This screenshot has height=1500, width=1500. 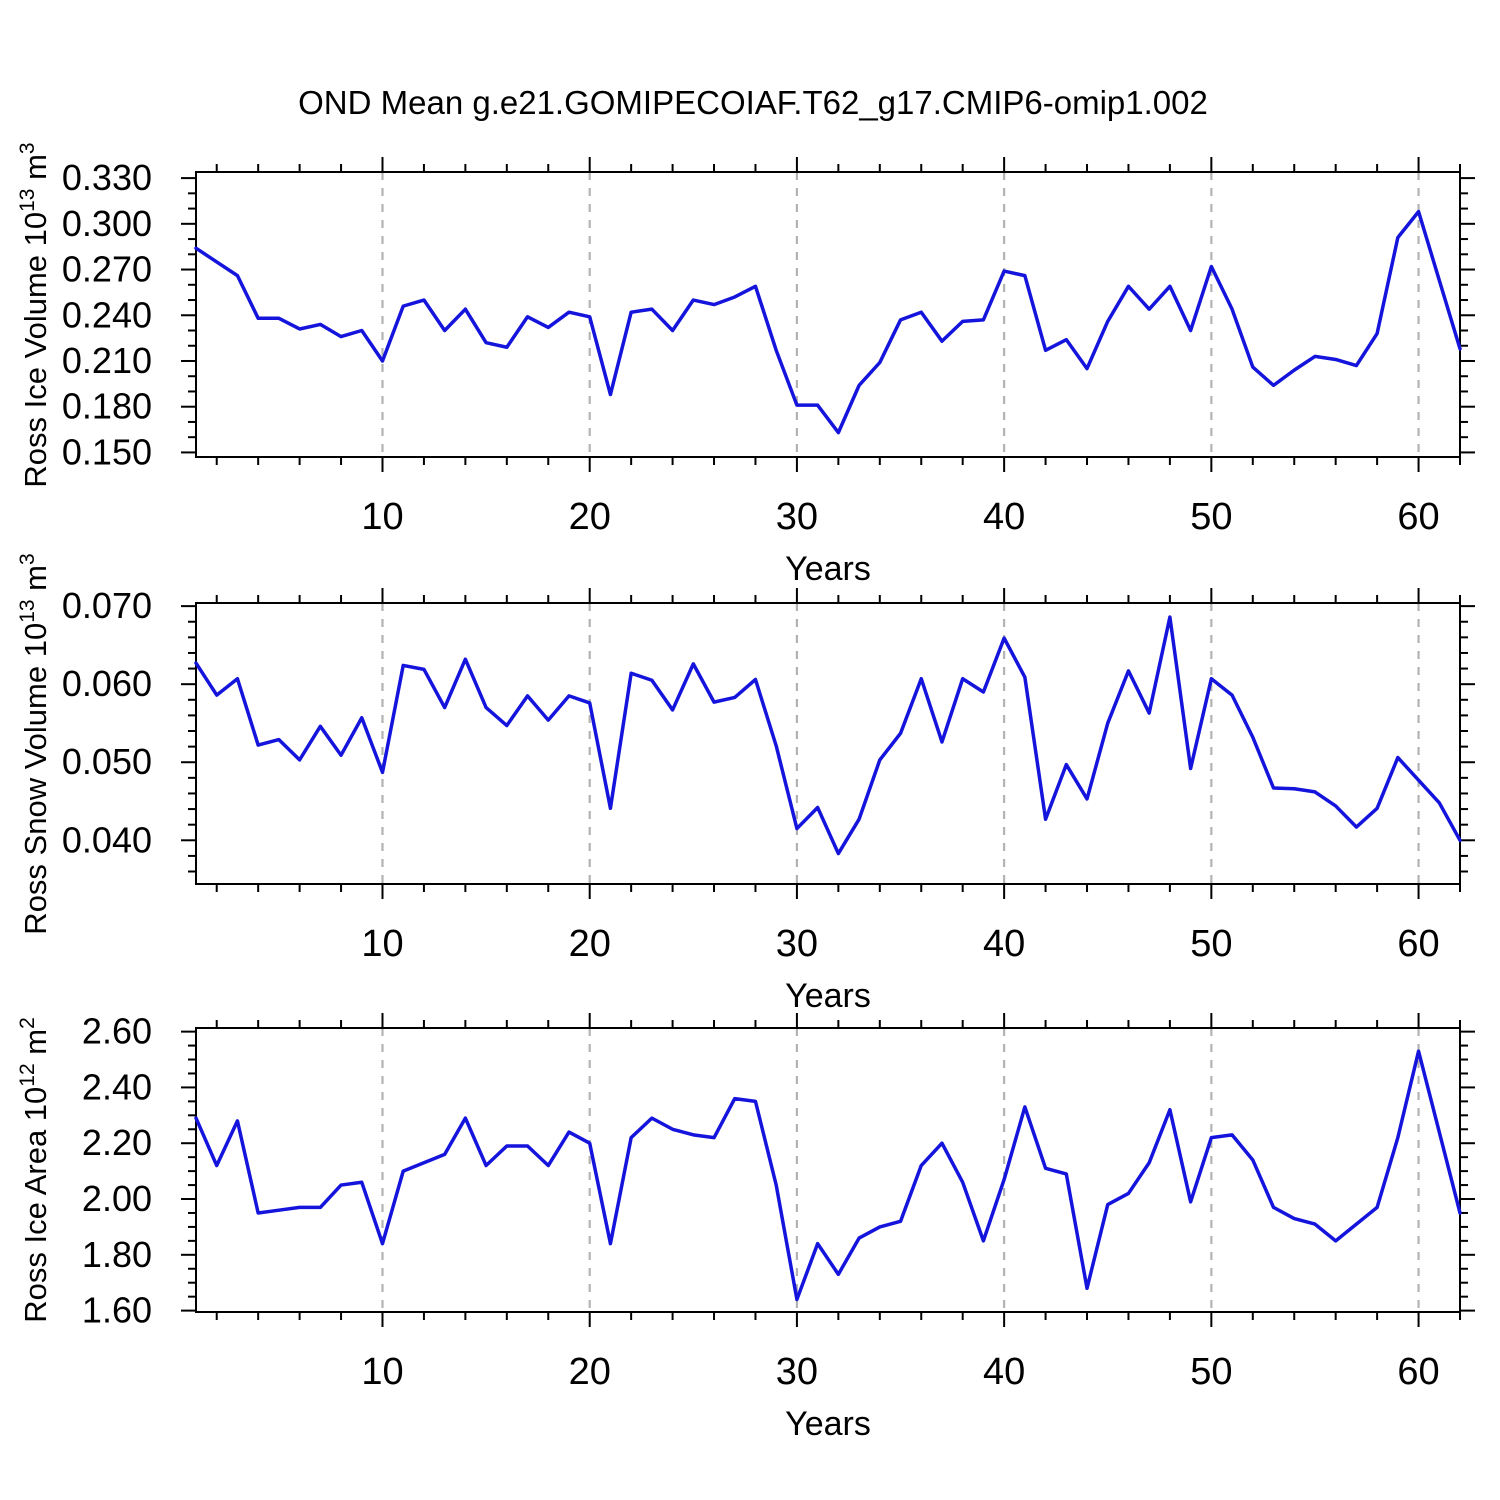 What do you see at coordinates (117, 1254) in the screenshot?
I see `y-tick-label: 1.80` at bounding box center [117, 1254].